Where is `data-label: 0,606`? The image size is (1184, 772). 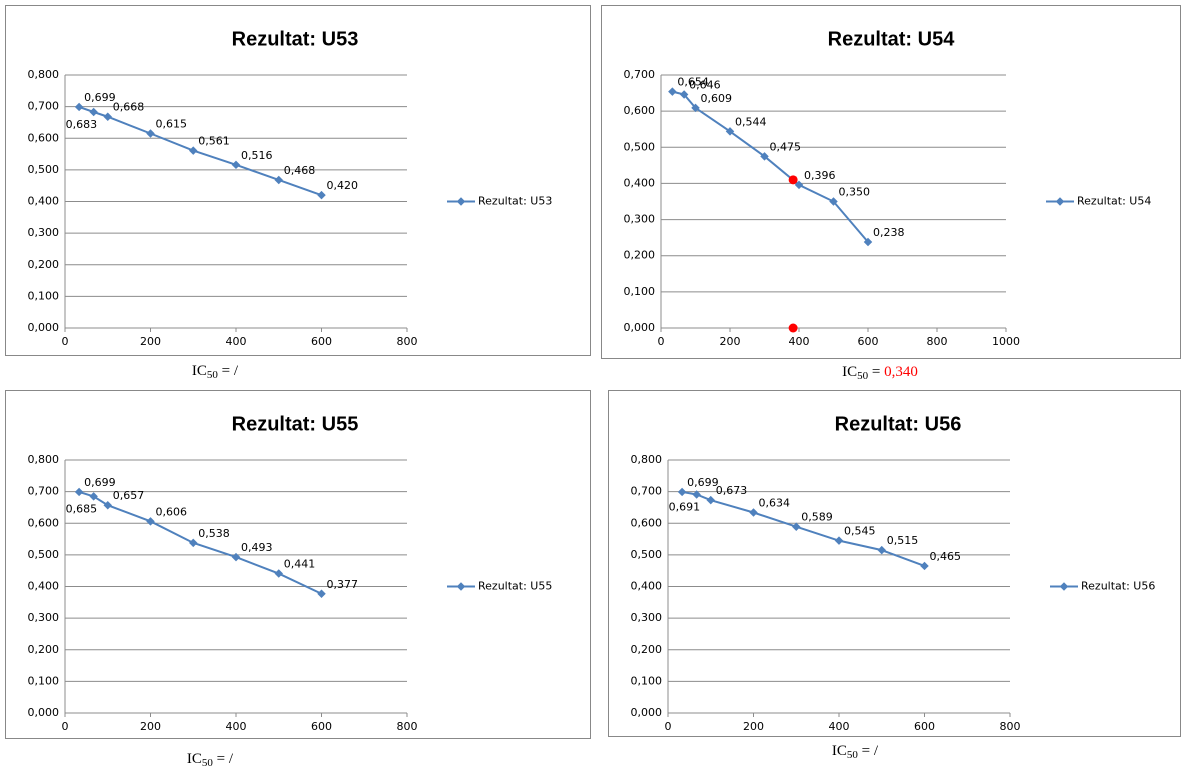
data-label: 0,606 is located at coordinates (172, 511).